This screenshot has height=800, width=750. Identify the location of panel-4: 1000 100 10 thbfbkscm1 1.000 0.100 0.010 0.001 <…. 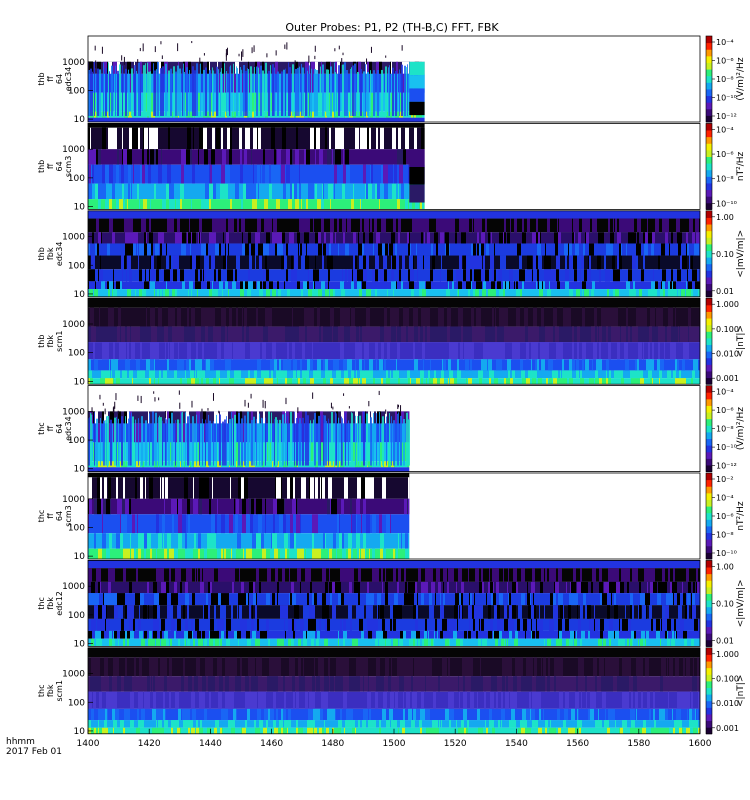
(391, 342).